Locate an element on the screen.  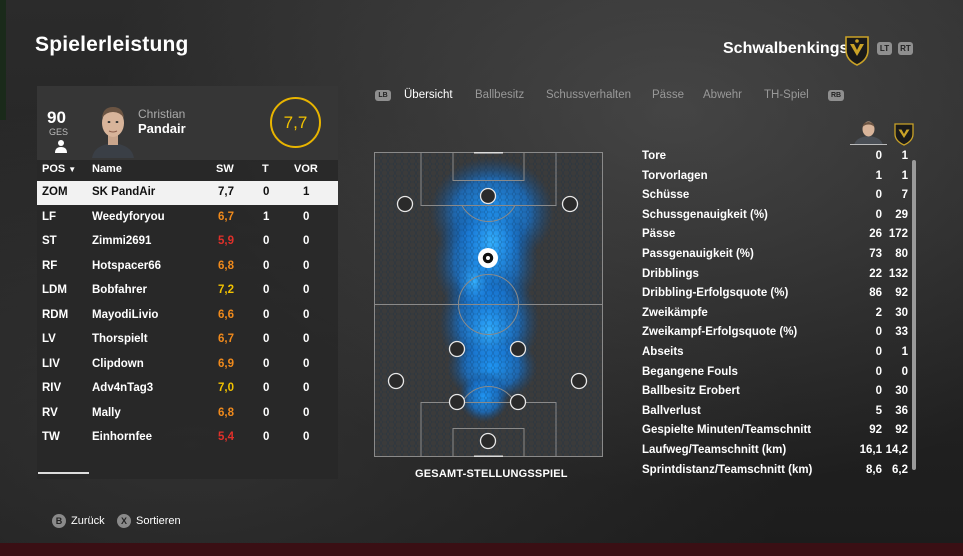
stat-row: Laufweg/Teamschnitt (km) 16,1 14,2 is located at coordinates (777, 453).